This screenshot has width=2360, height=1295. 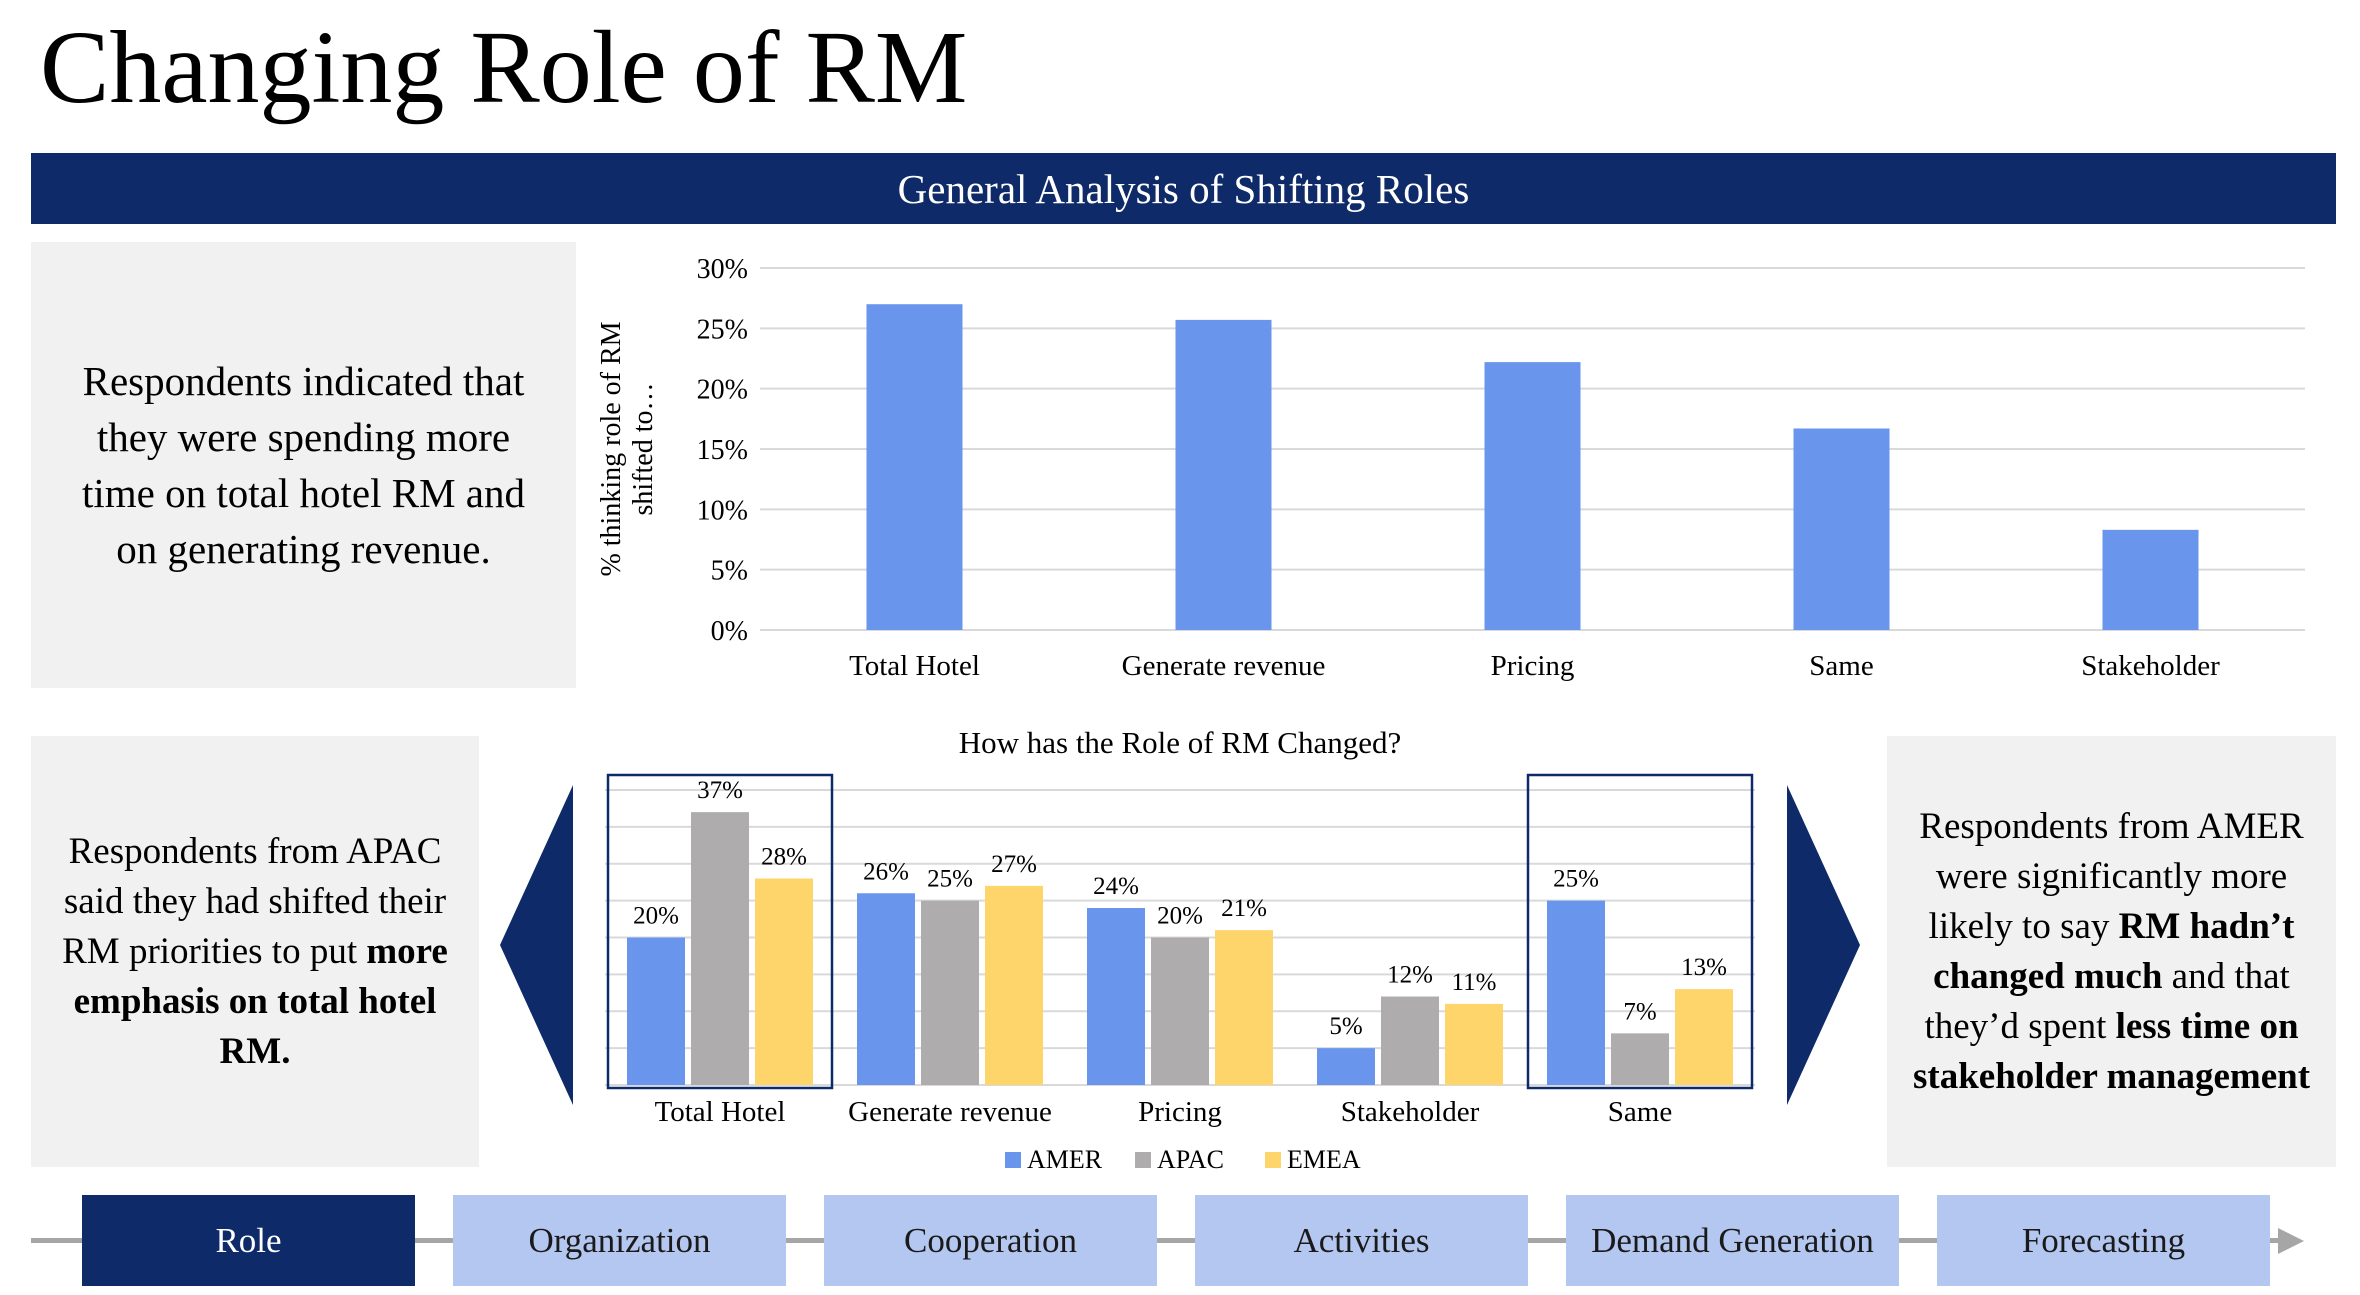 What do you see at coordinates (1244, 908) in the screenshot?
I see `data-label: 21%` at bounding box center [1244, 908].